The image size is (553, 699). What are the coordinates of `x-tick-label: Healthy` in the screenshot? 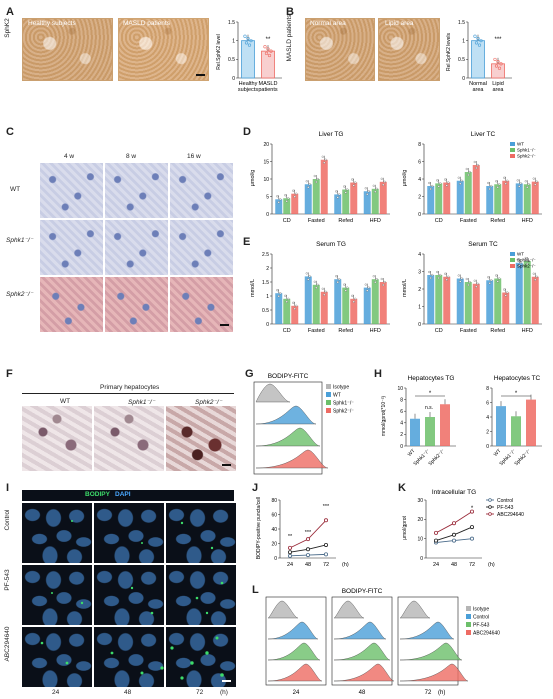 It's located at (248, 84).